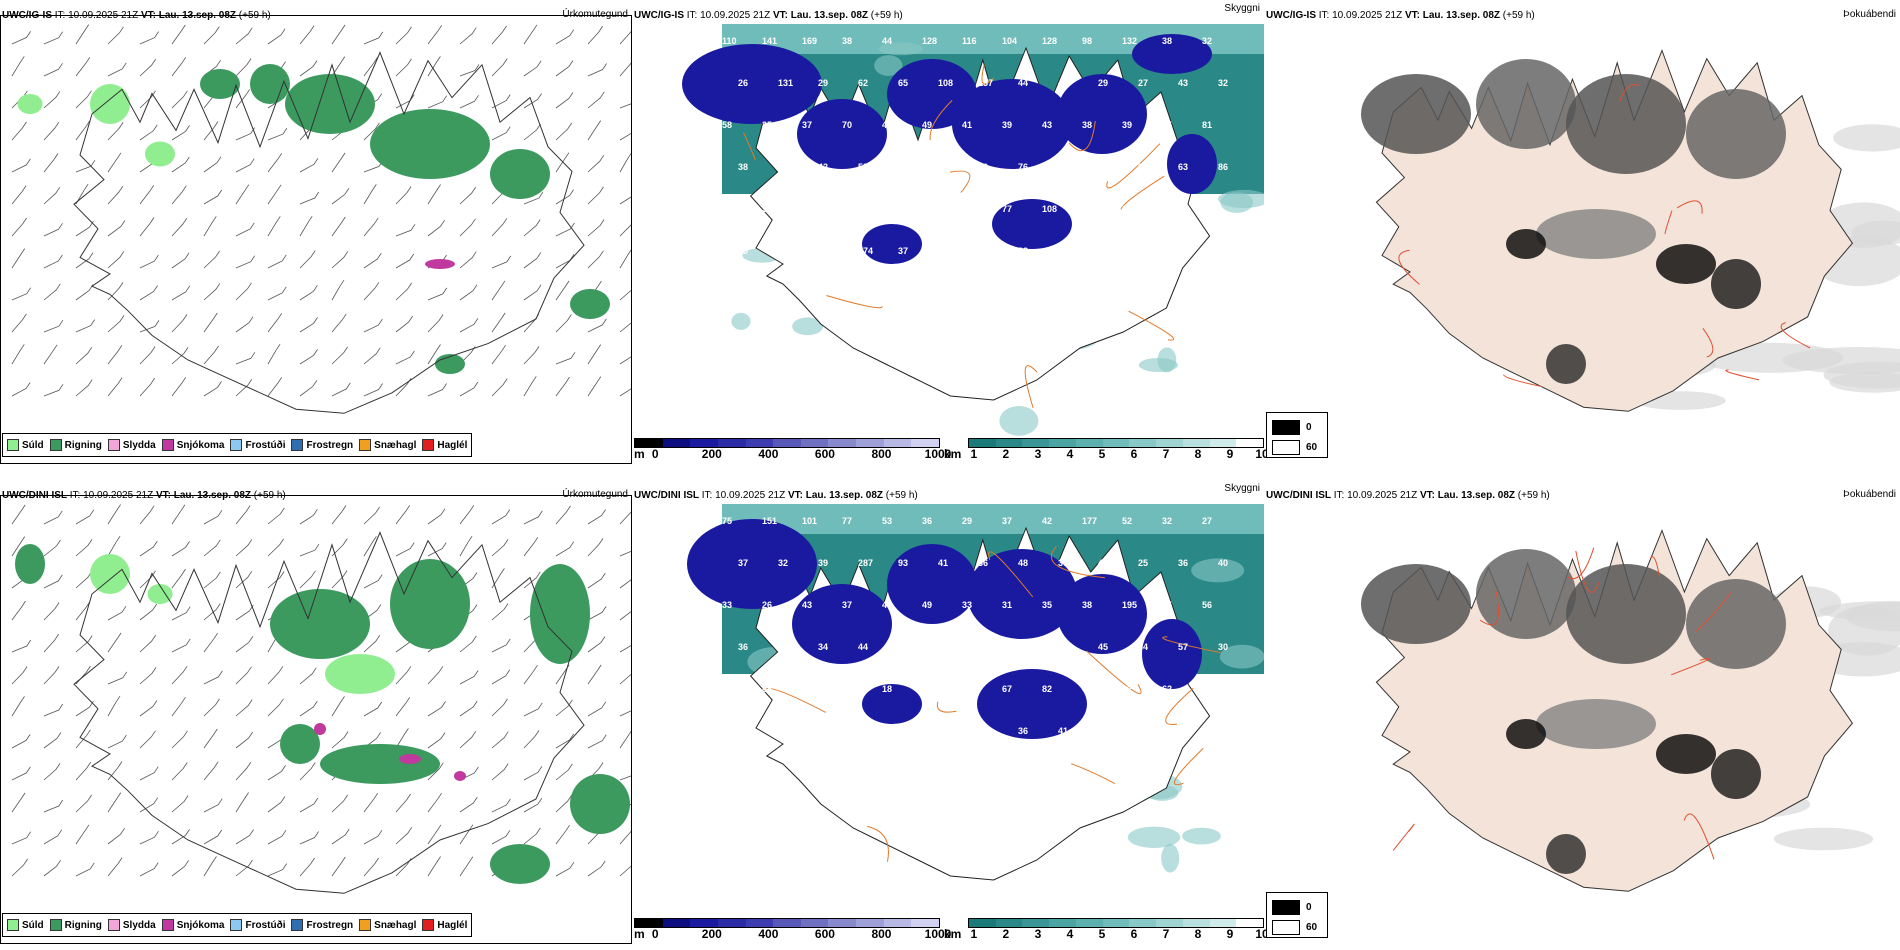 This screenshot has width=1900, height=950. I want to click on cloud-base-value: 56, so click(1207, 605).